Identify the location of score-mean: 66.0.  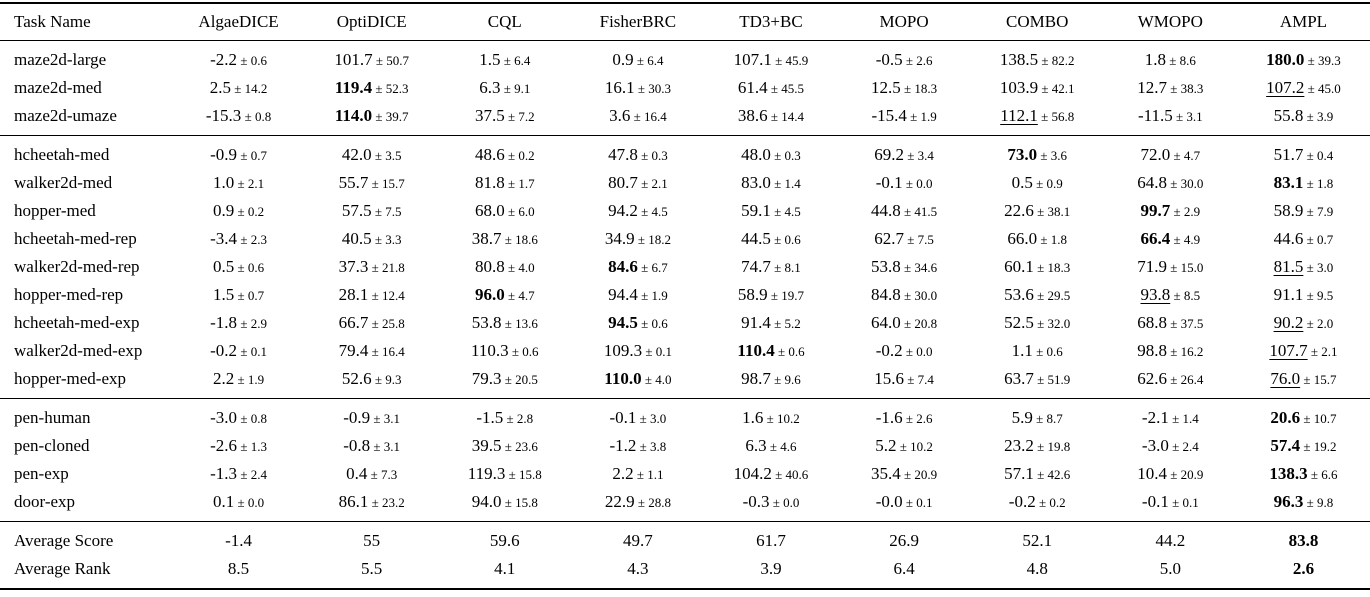
(1022, 238).